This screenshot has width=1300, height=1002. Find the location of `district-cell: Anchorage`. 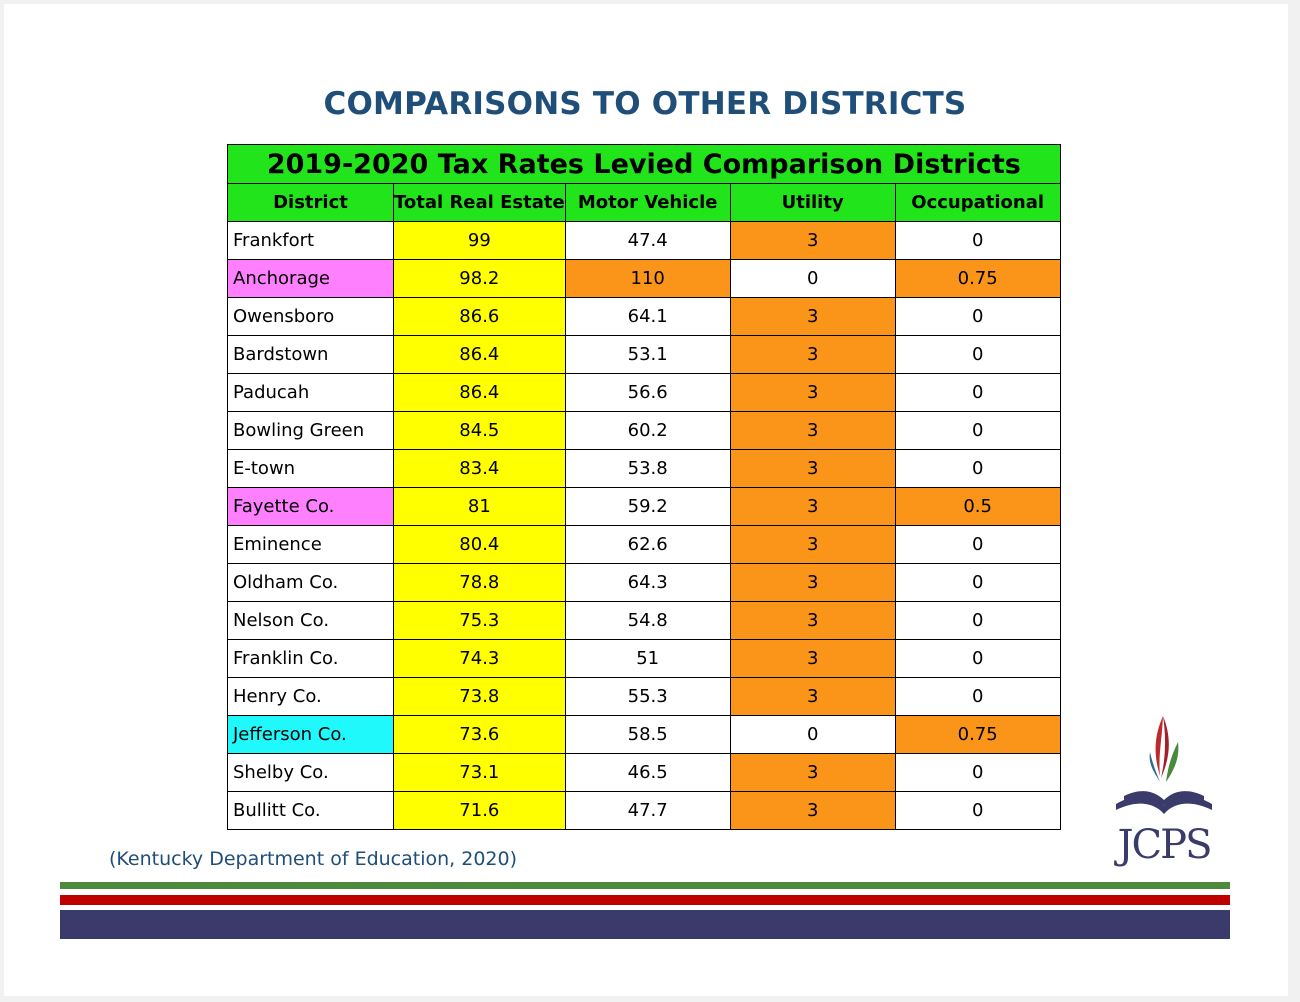

district-cell: Anchorage is located at coordinates (310, 278).